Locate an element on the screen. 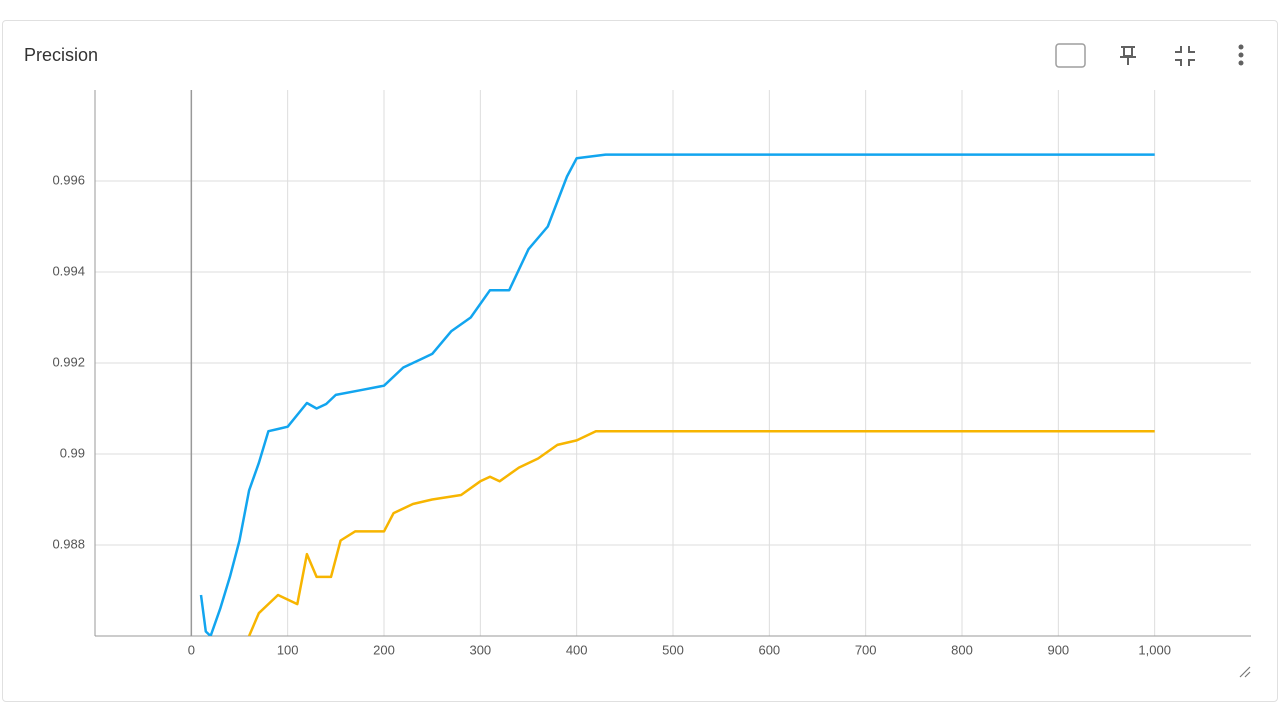 This screenshot has width=1280, height=720. y-tick-label: 0.992 is located at coordinates (68, 361).